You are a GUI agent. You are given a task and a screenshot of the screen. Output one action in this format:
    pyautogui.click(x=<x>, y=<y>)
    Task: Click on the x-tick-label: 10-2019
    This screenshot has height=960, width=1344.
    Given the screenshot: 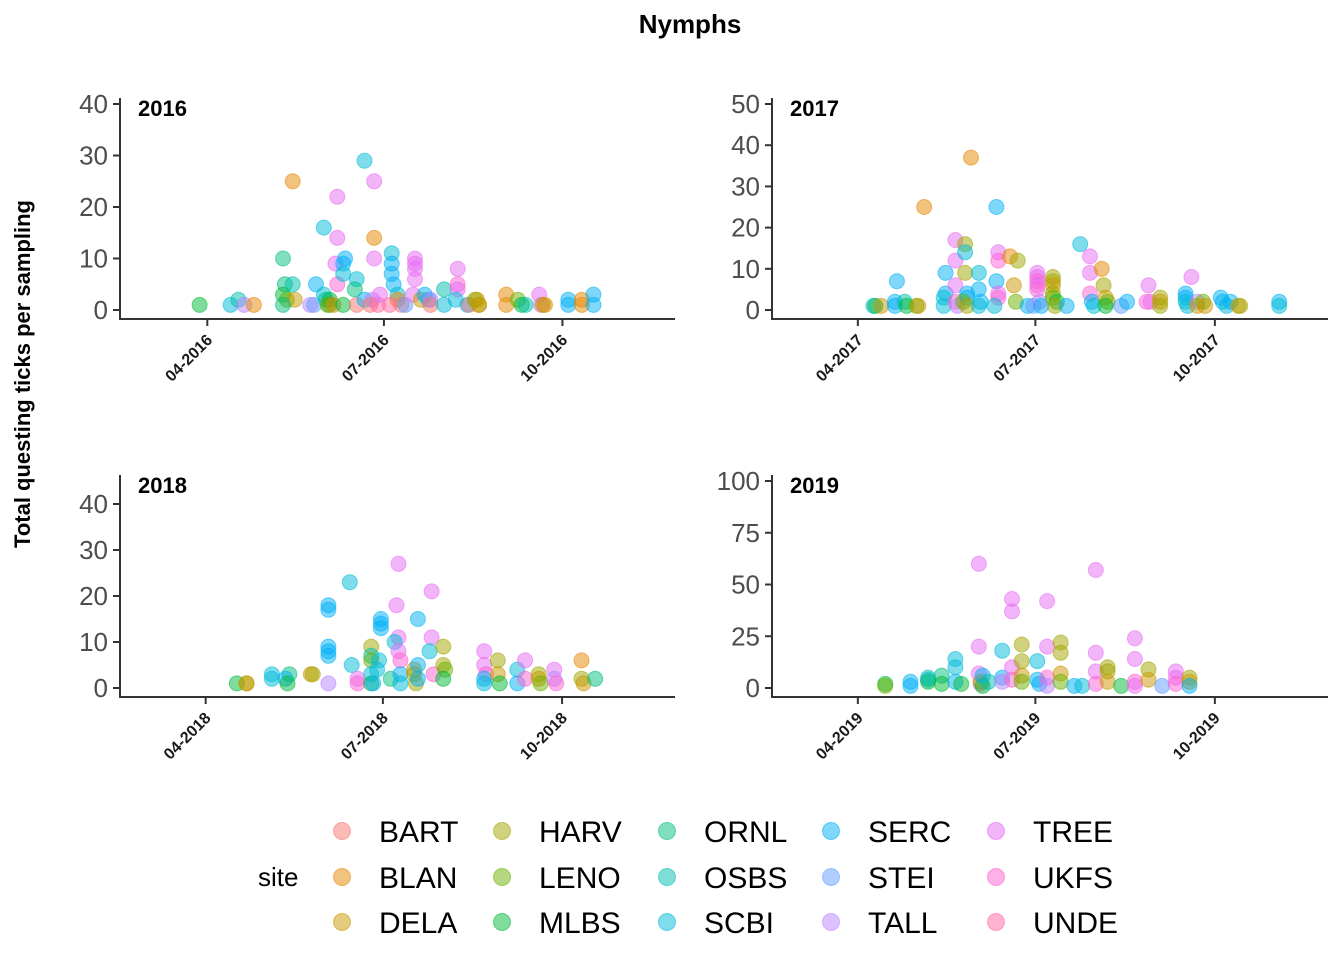 What is the action you would take?
    pyautogui.click(x=1197, y=737)
    